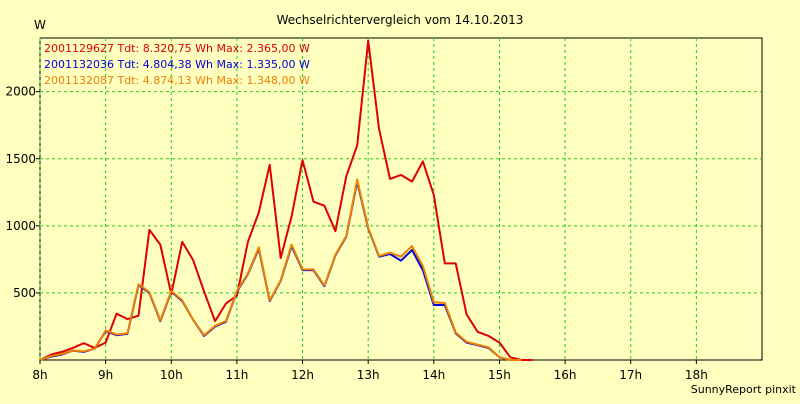 The image size is (800, 404). Describe the element at coordinates (24, 293) in the screenshot. I see `y-tick-label: 500` at that location.